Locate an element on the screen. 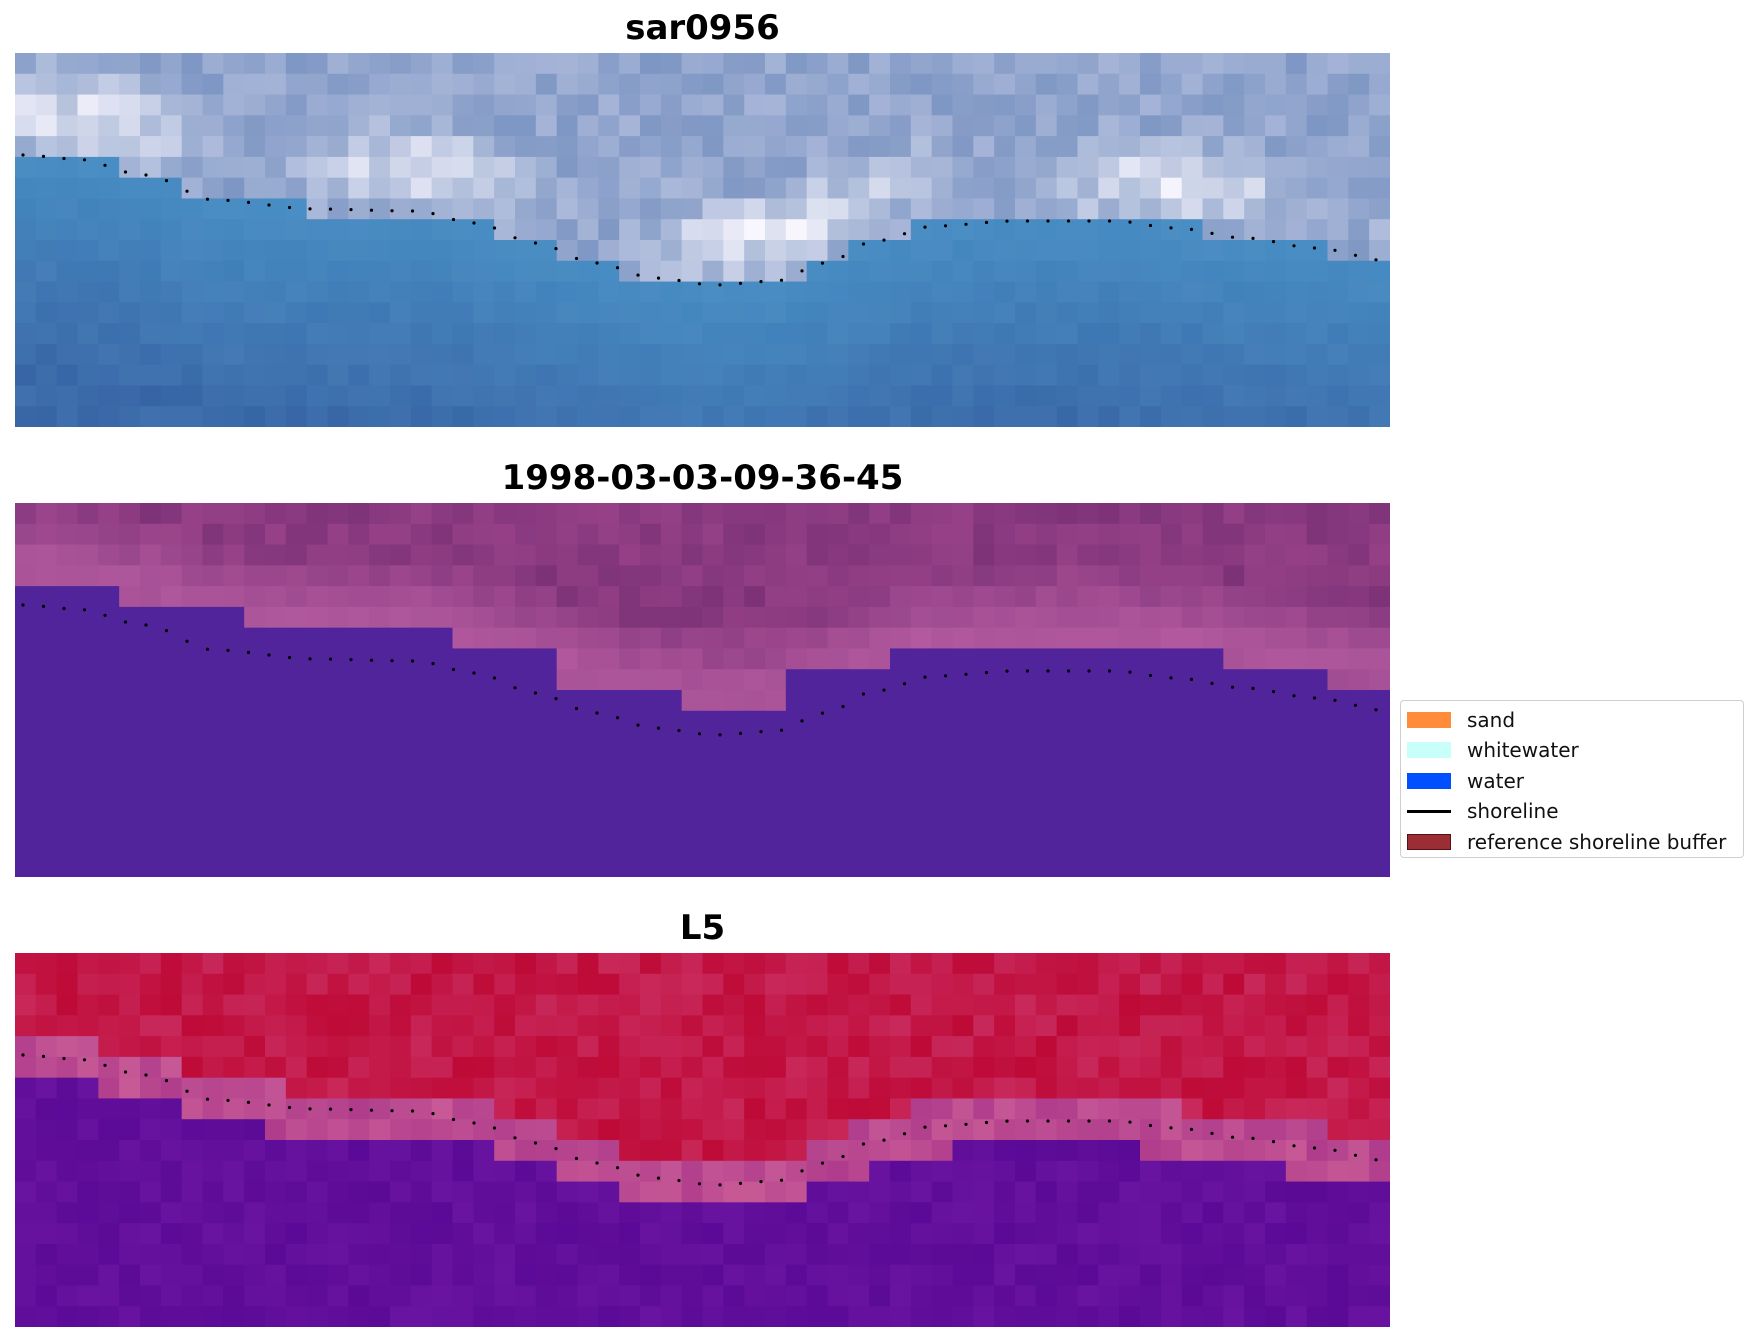 Image resolution: width=1755 pixels, height=1337 pixels. legend-swatch-water is located at coordinates (1429, 781).